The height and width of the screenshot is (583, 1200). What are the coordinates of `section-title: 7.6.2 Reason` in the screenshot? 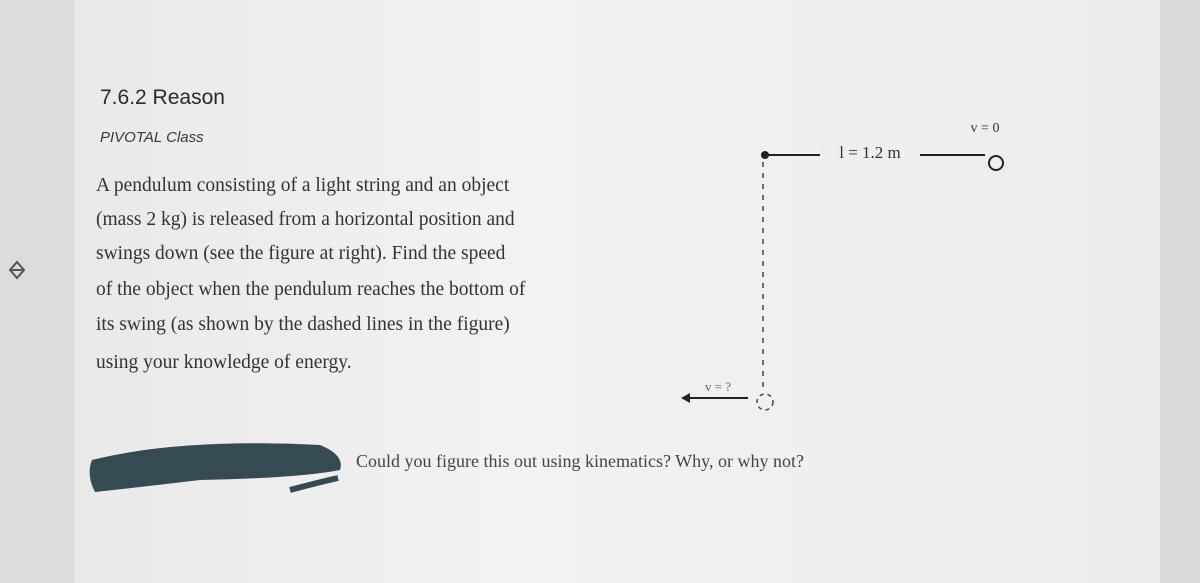 It's located at (162, 97).